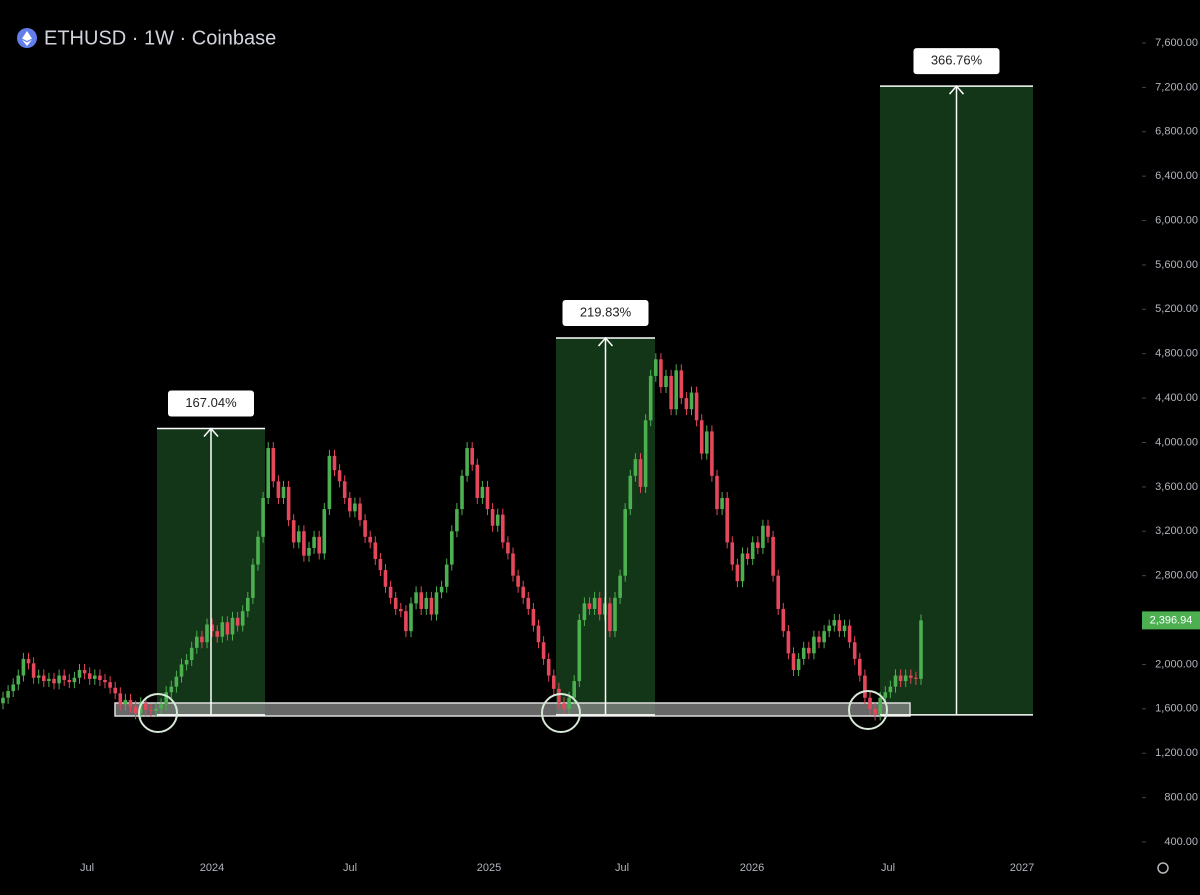  What do you see at coordinates (1176, 576) in the screenshot?
I see `y-tick-label: 2,800.00` at bounding box center [1176, 576].